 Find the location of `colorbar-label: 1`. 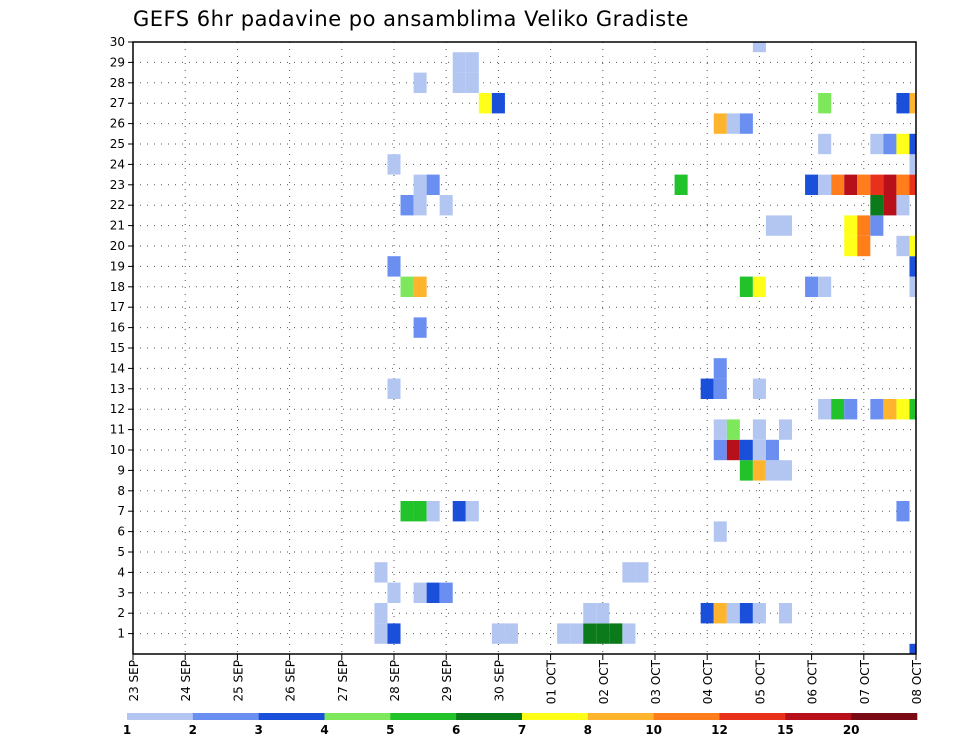

colorbar-label: 1 is located at coordinates (127, 730).